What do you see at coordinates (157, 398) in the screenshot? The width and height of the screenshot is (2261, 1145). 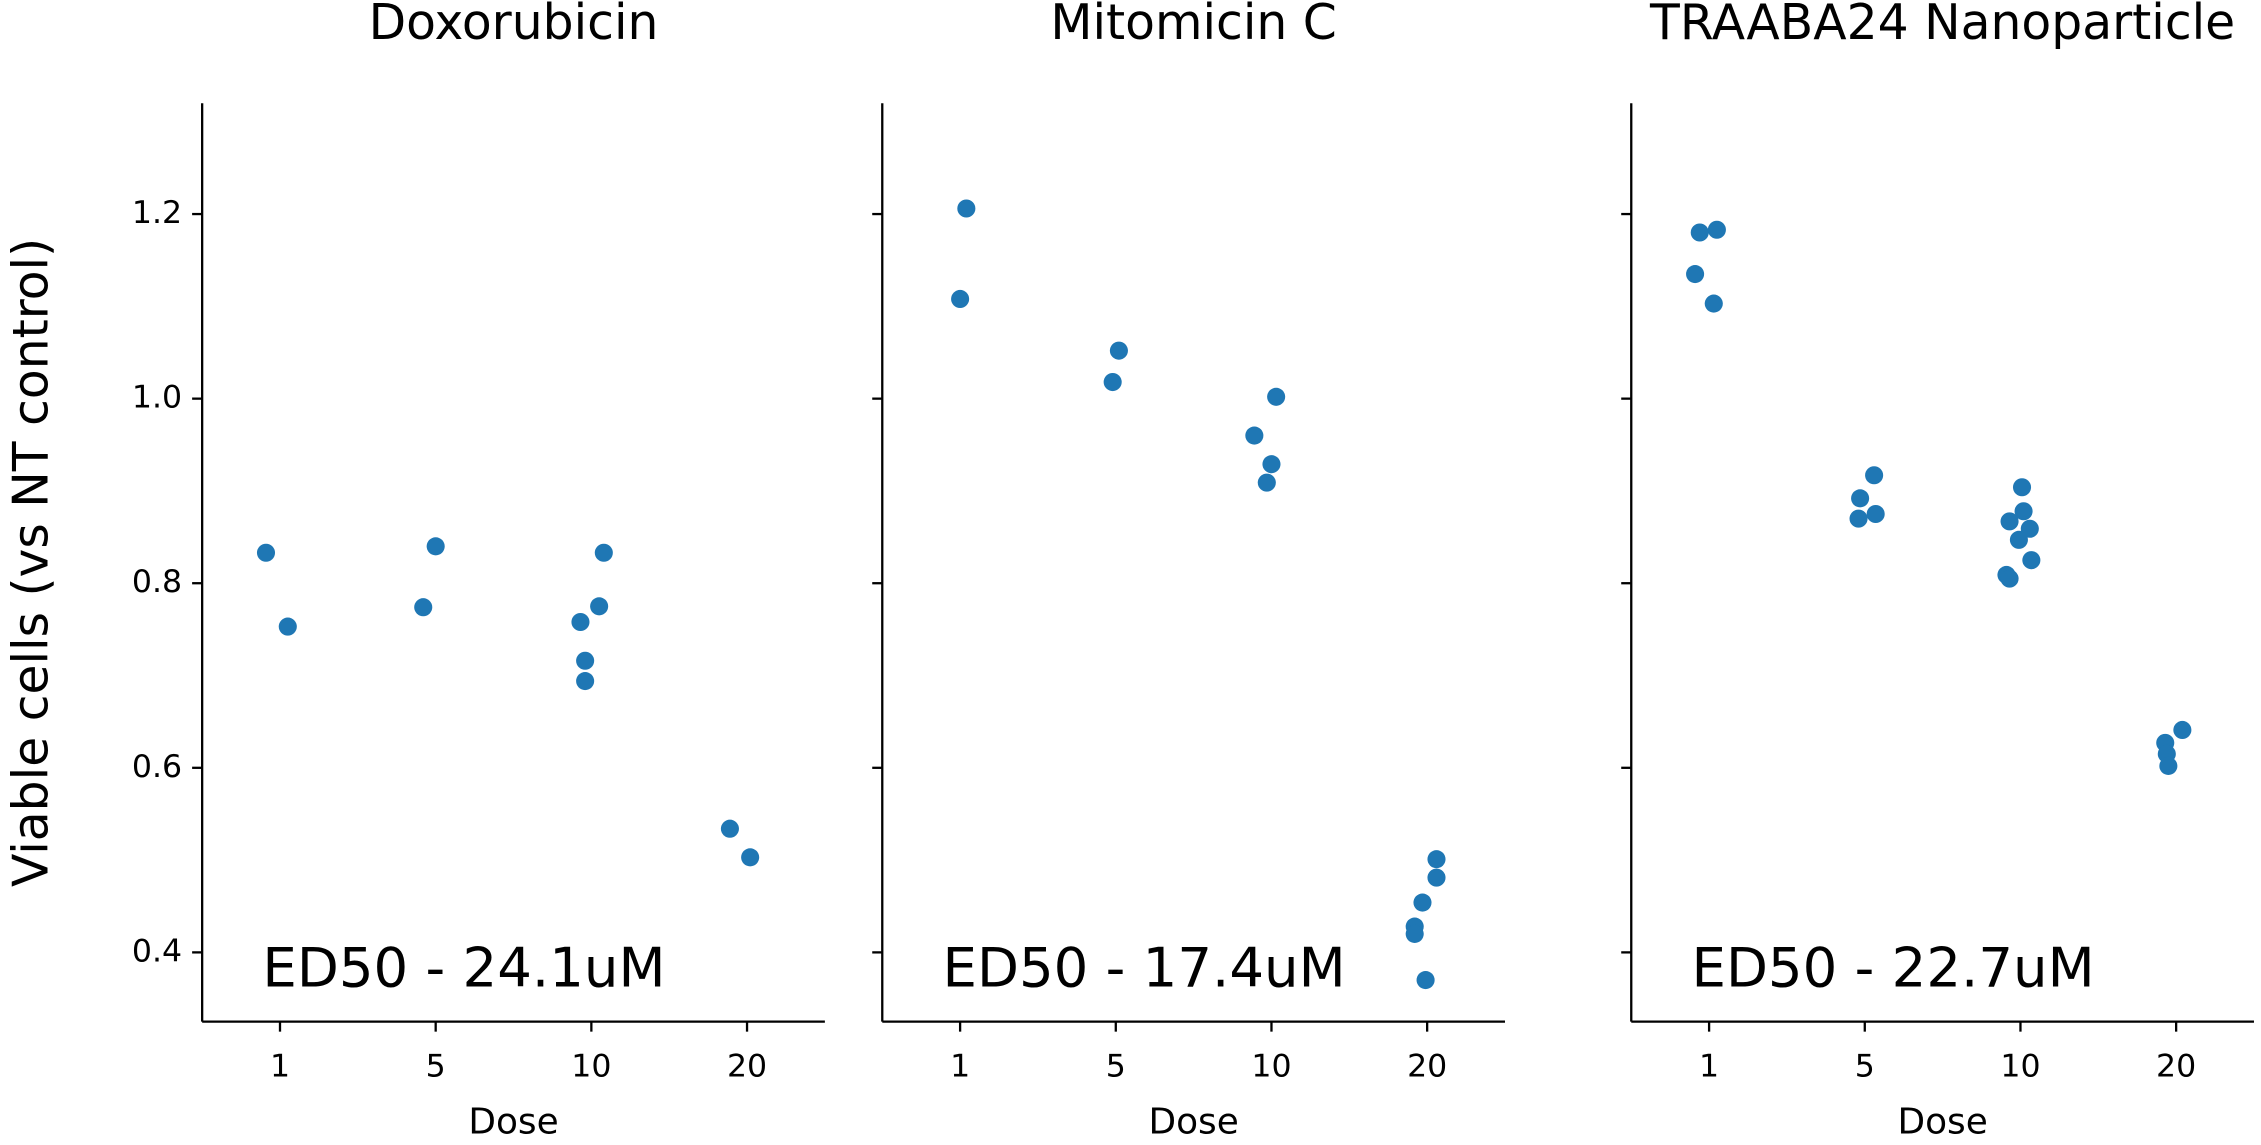 I see `y-tick-label: 1.0` at bounding box center [157, 398].